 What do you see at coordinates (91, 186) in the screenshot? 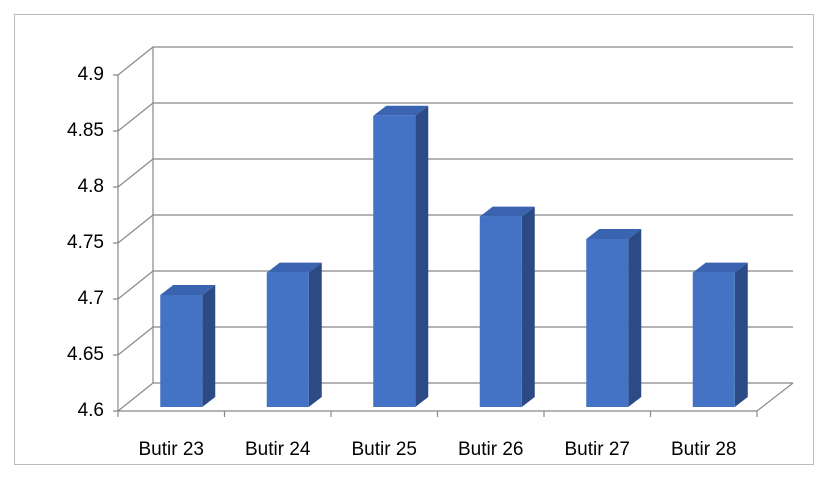
I see `y-tick-label: 4.8` at bounding box center [91, 186].